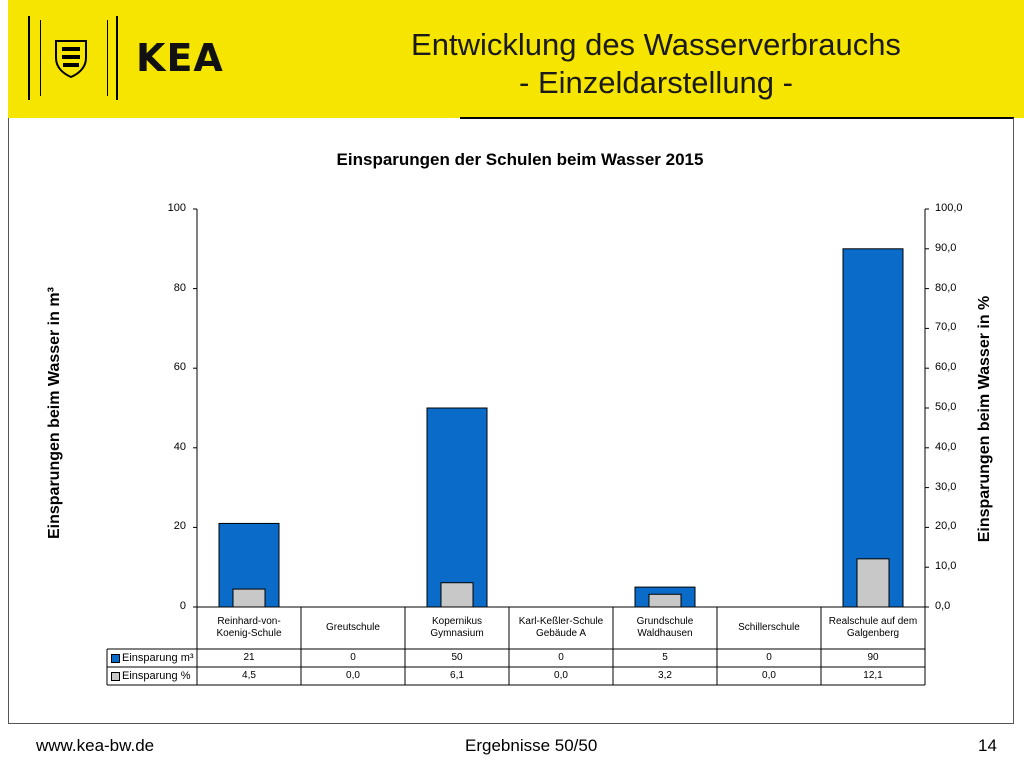 This screenshot has height=768, width=1024. I want to click on logo-frame, so click(73, 58).